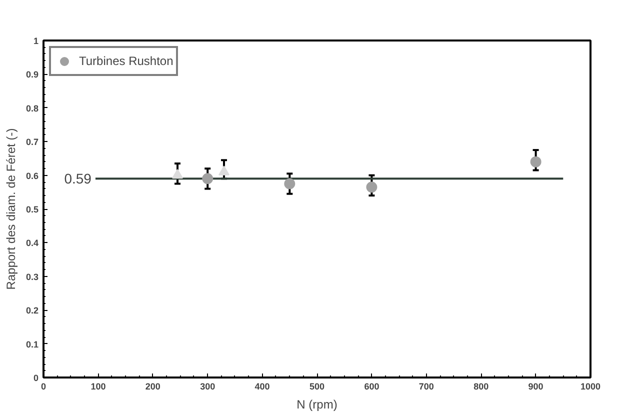 This screenshot has height=419, width=625. Describe the element at coordinates (32, 175) in the screenshot. I see `y-tick-label: 0.6` at that location.